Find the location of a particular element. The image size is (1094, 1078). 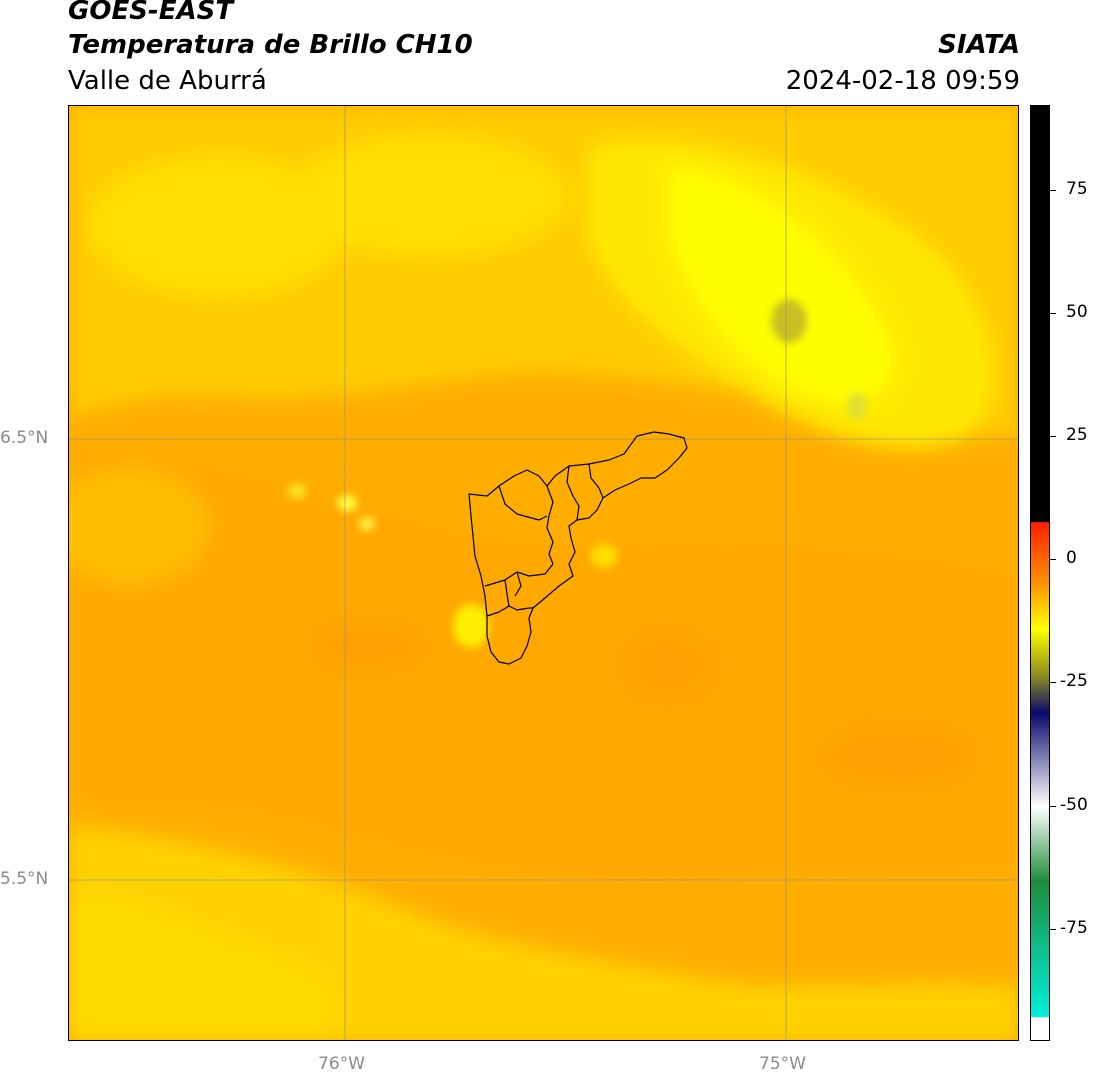

longitude-label-75w: 75°W is located at coordinates (782, 1064).